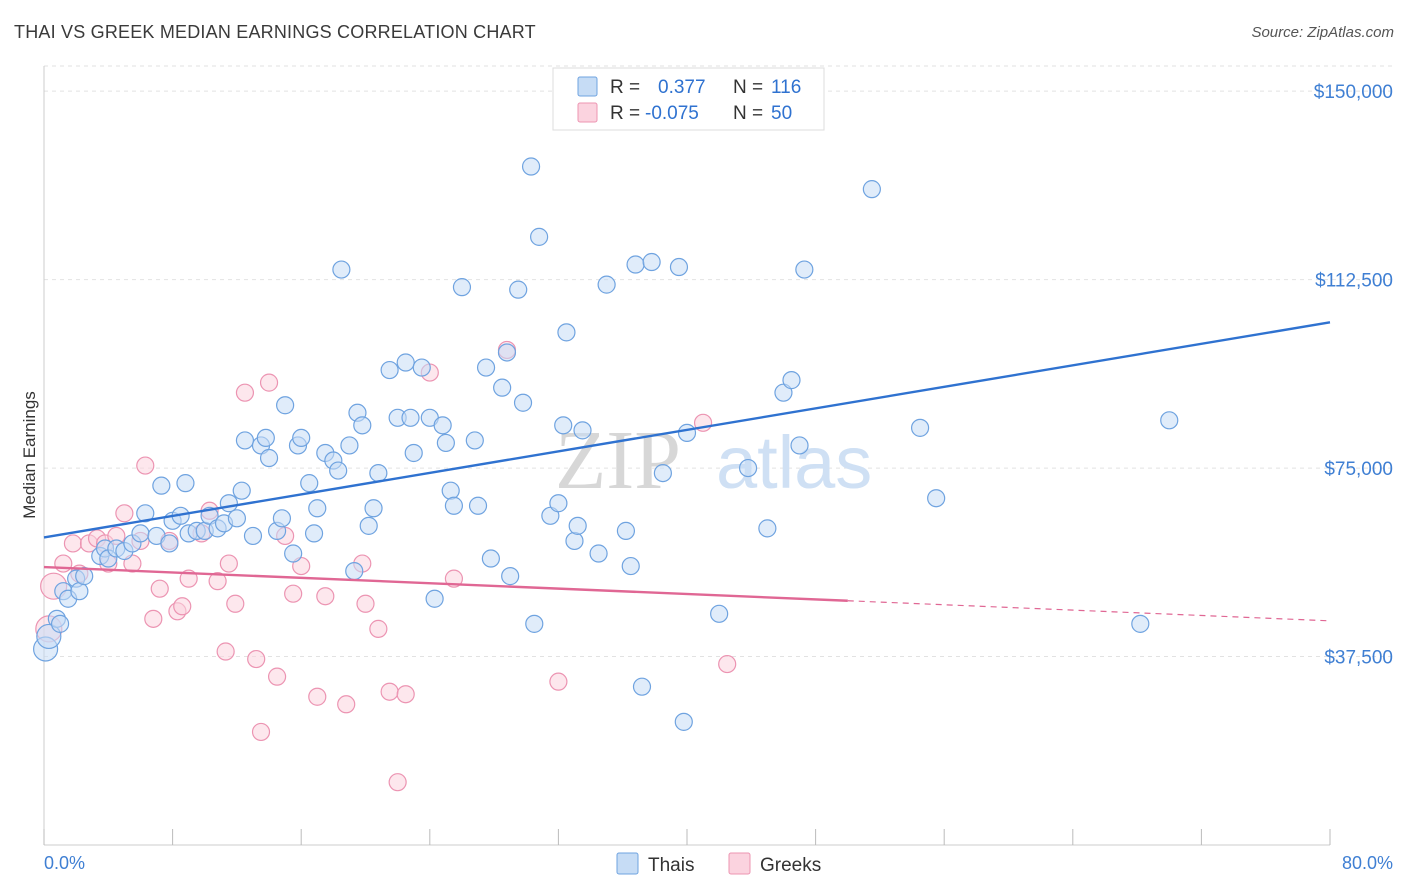 The height and width of the screenshot is (892, 1406). Describe the element at coordinates (1089, 611) in the screenshot. I see `greeks-trend-line-dashed` at that location.